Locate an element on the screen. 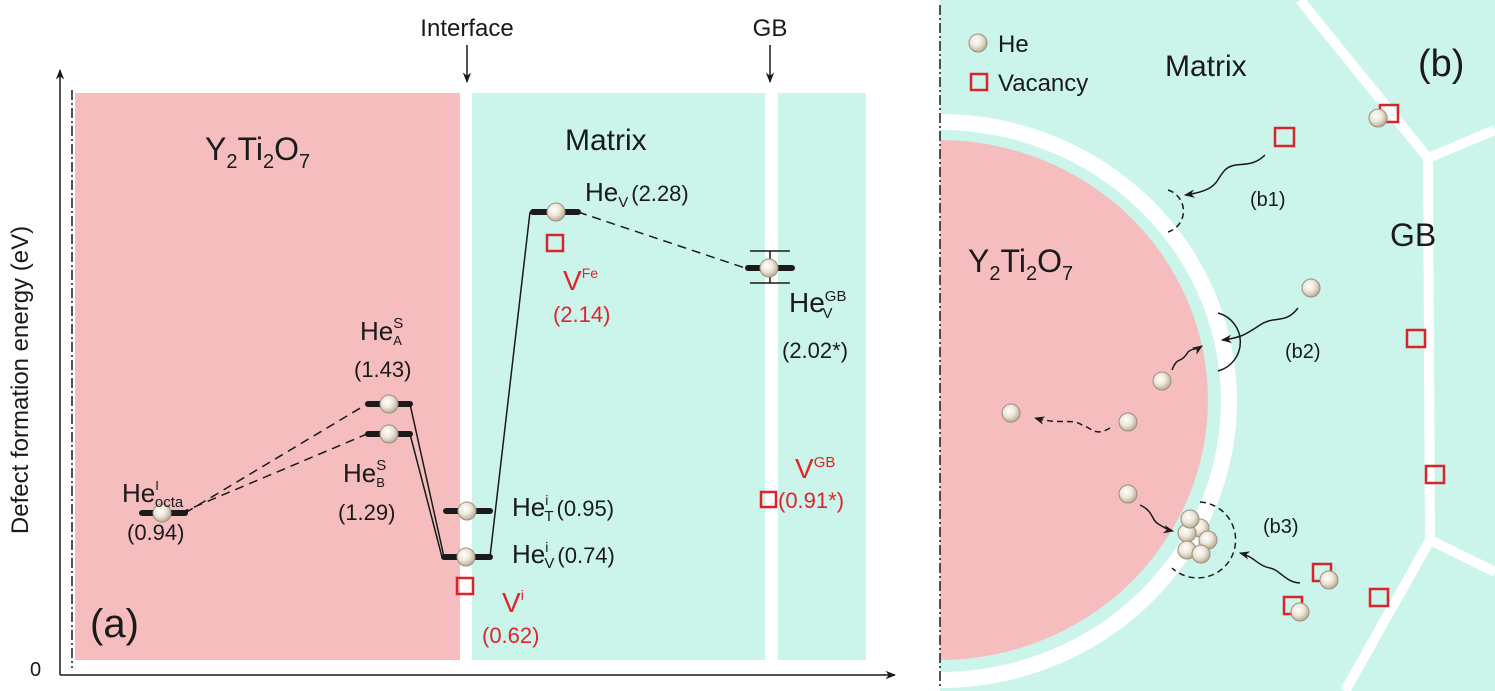 The image size is (1495, 691). value-v-gb: (0.91*) is located at coordinates (811, 500).